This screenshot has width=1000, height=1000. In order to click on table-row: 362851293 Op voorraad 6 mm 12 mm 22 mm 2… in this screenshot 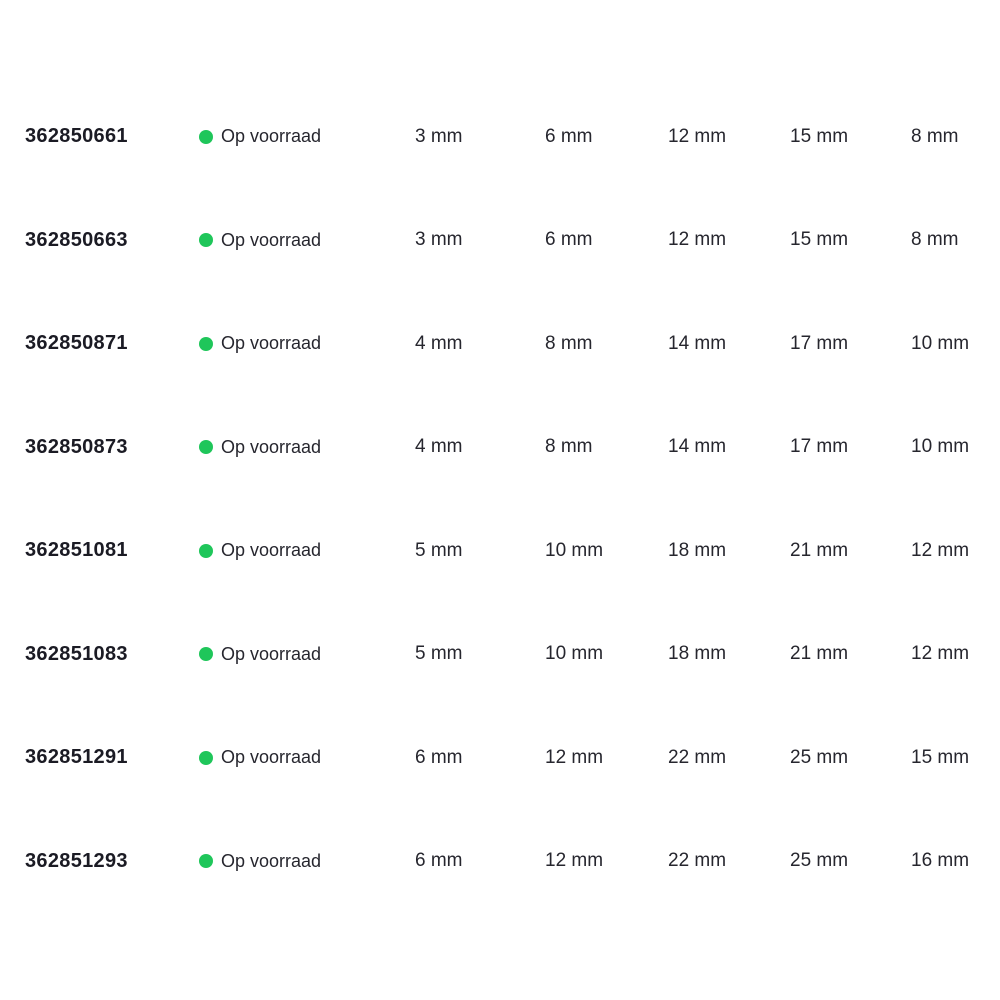, I will do `click(500, 862)`.